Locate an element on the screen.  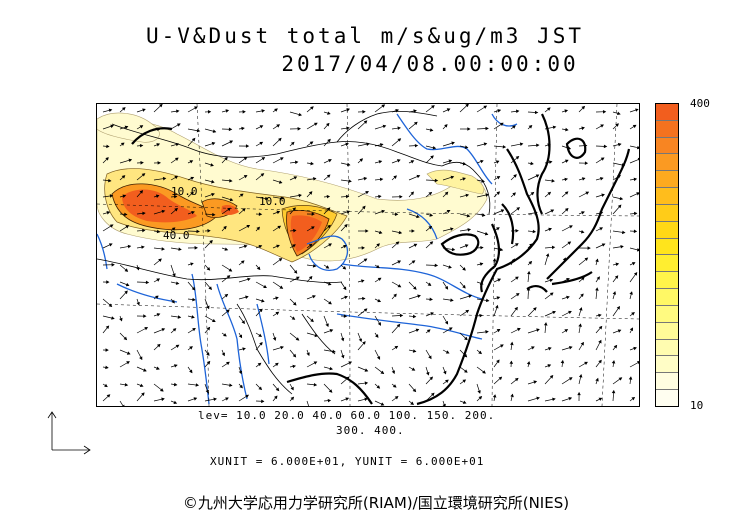
contour-label: 40.0 is located at coordinates (176, 235).